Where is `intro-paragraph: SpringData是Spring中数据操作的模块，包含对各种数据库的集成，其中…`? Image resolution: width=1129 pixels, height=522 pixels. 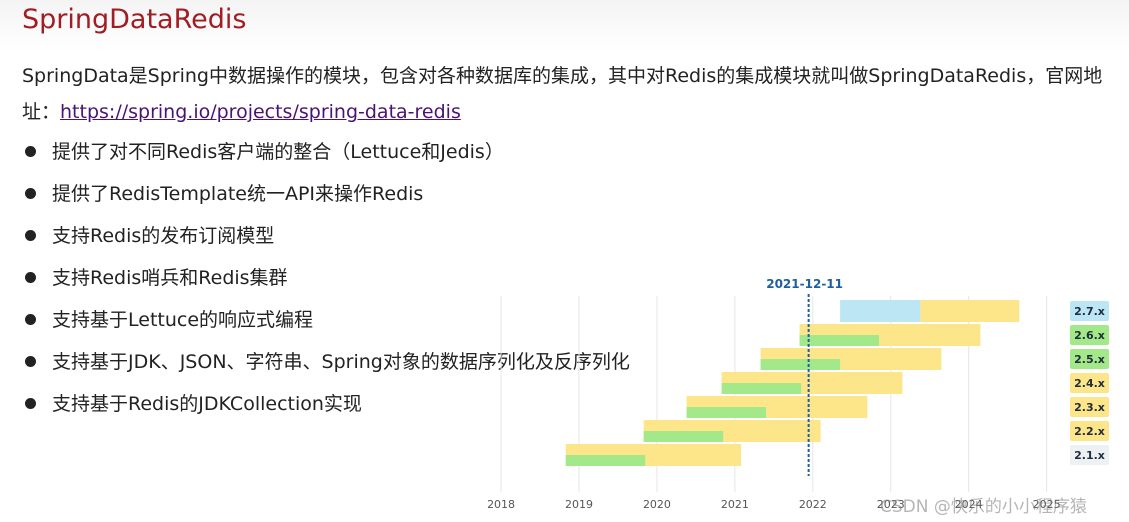 intro-paragraph: SpringData是Spring中数据操作的模块，包含对各种数据库的集成，其中… is located at coordinates (567, 94).